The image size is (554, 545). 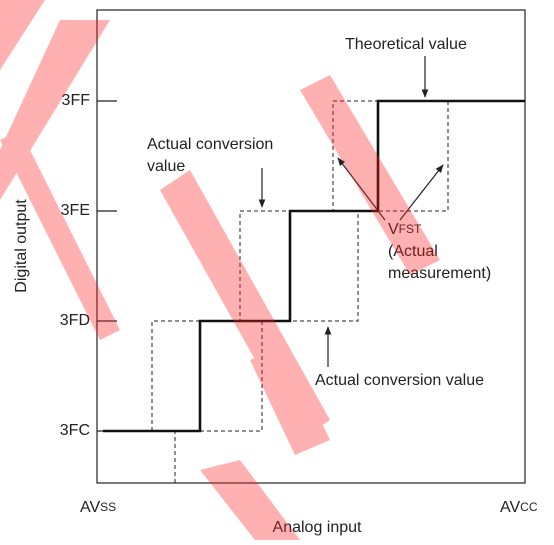 What do you see at coordinates (90, 507) in the screenshot?
I see `left-main: AV` at bounding box center [90, 507].